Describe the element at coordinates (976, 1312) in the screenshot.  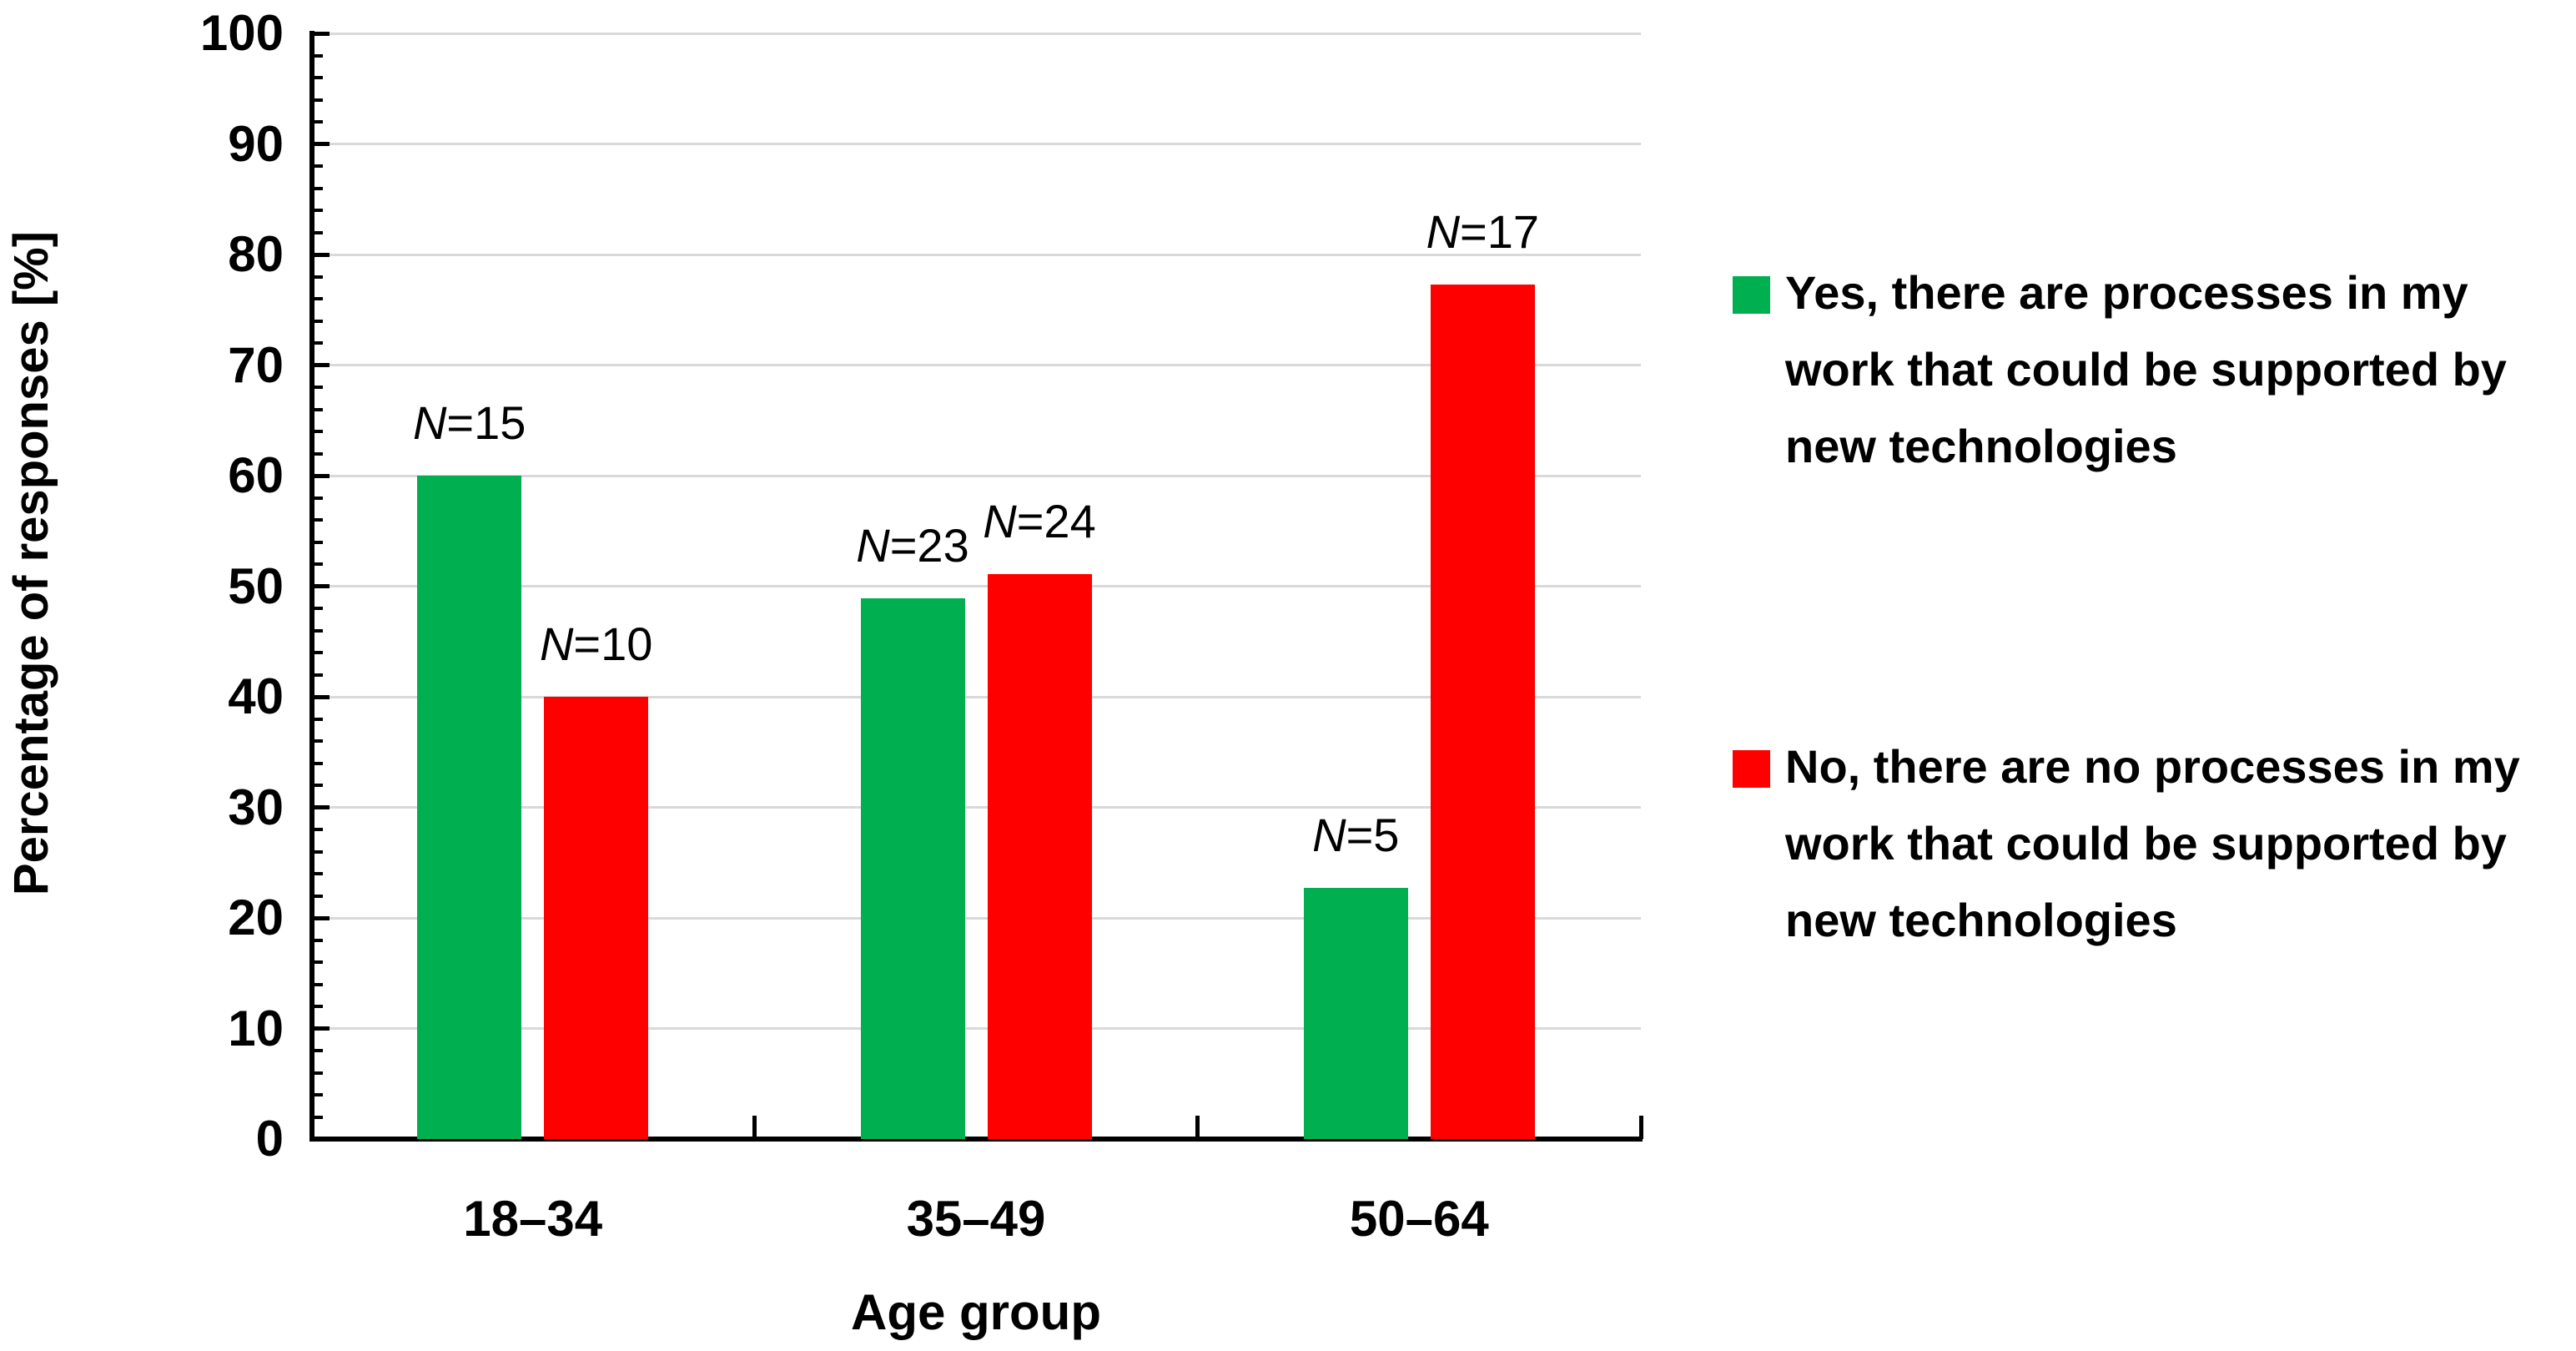
I see `x-axis-title: Age group` at that location.